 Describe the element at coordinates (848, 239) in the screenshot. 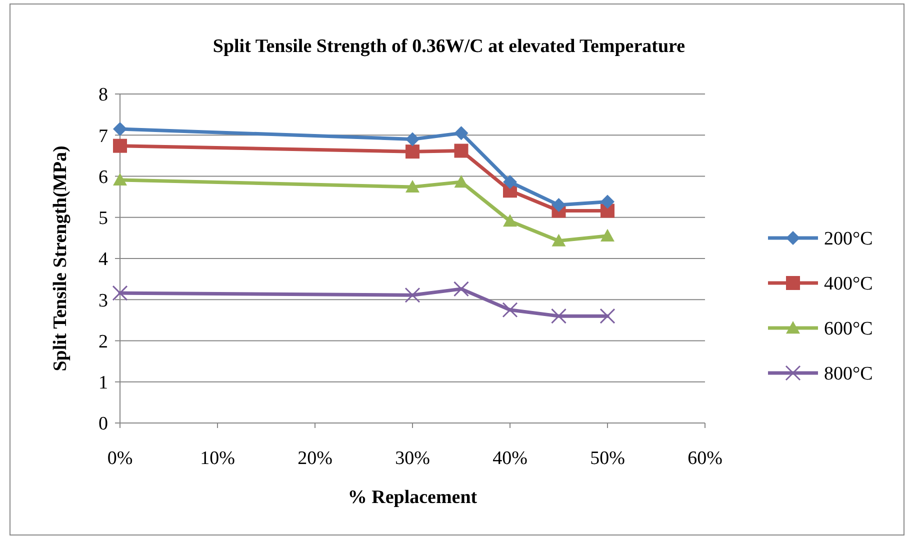

I see `legend-label: 200°C` at that location.